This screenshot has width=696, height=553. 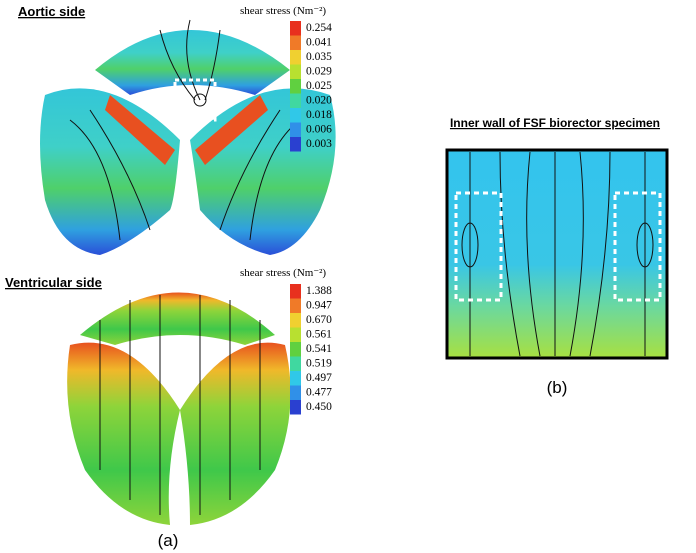 I want to click on colorbar-label: 0.450, so click(x=319, y=407).